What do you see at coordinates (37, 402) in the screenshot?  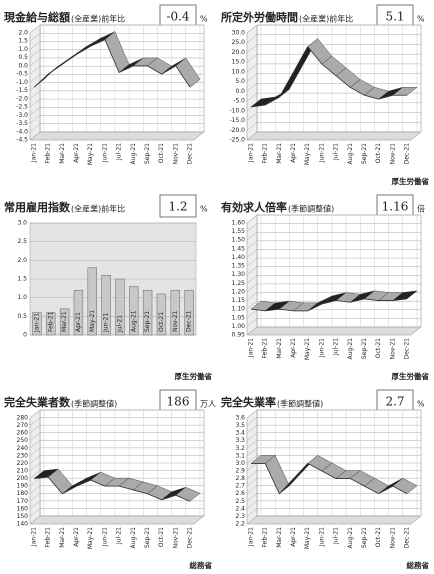 I see `chart-title: 完全失業者数` at bounding box center [37, 402].